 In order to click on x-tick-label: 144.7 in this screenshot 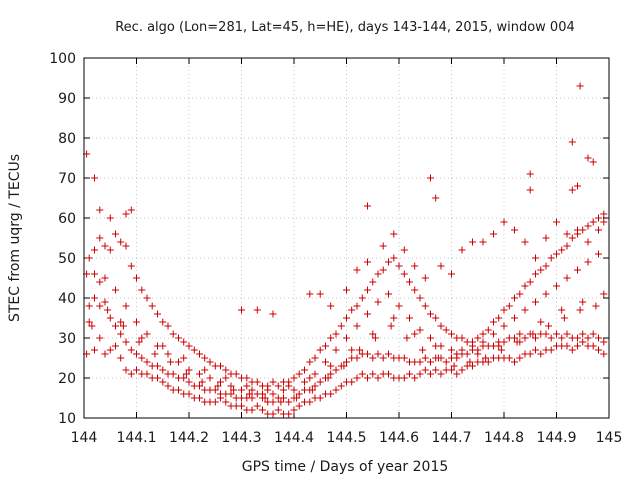, I will do `click(451, 438)`.